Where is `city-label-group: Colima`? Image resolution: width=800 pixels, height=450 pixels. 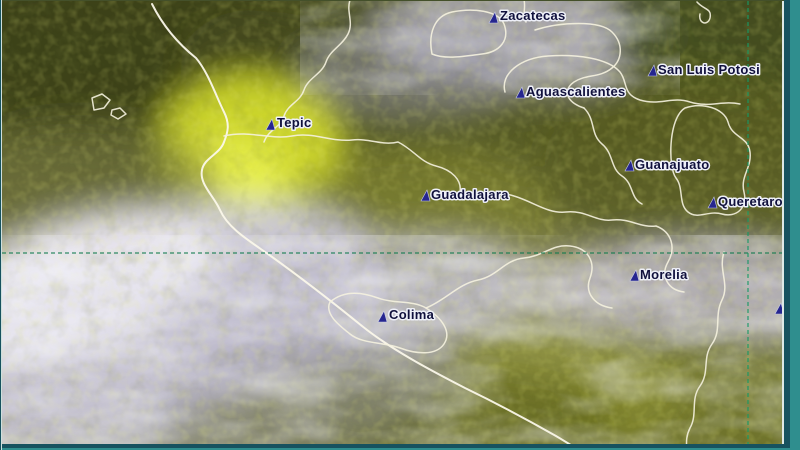 city-label-group: Colima is located at coordinates (406, 315).